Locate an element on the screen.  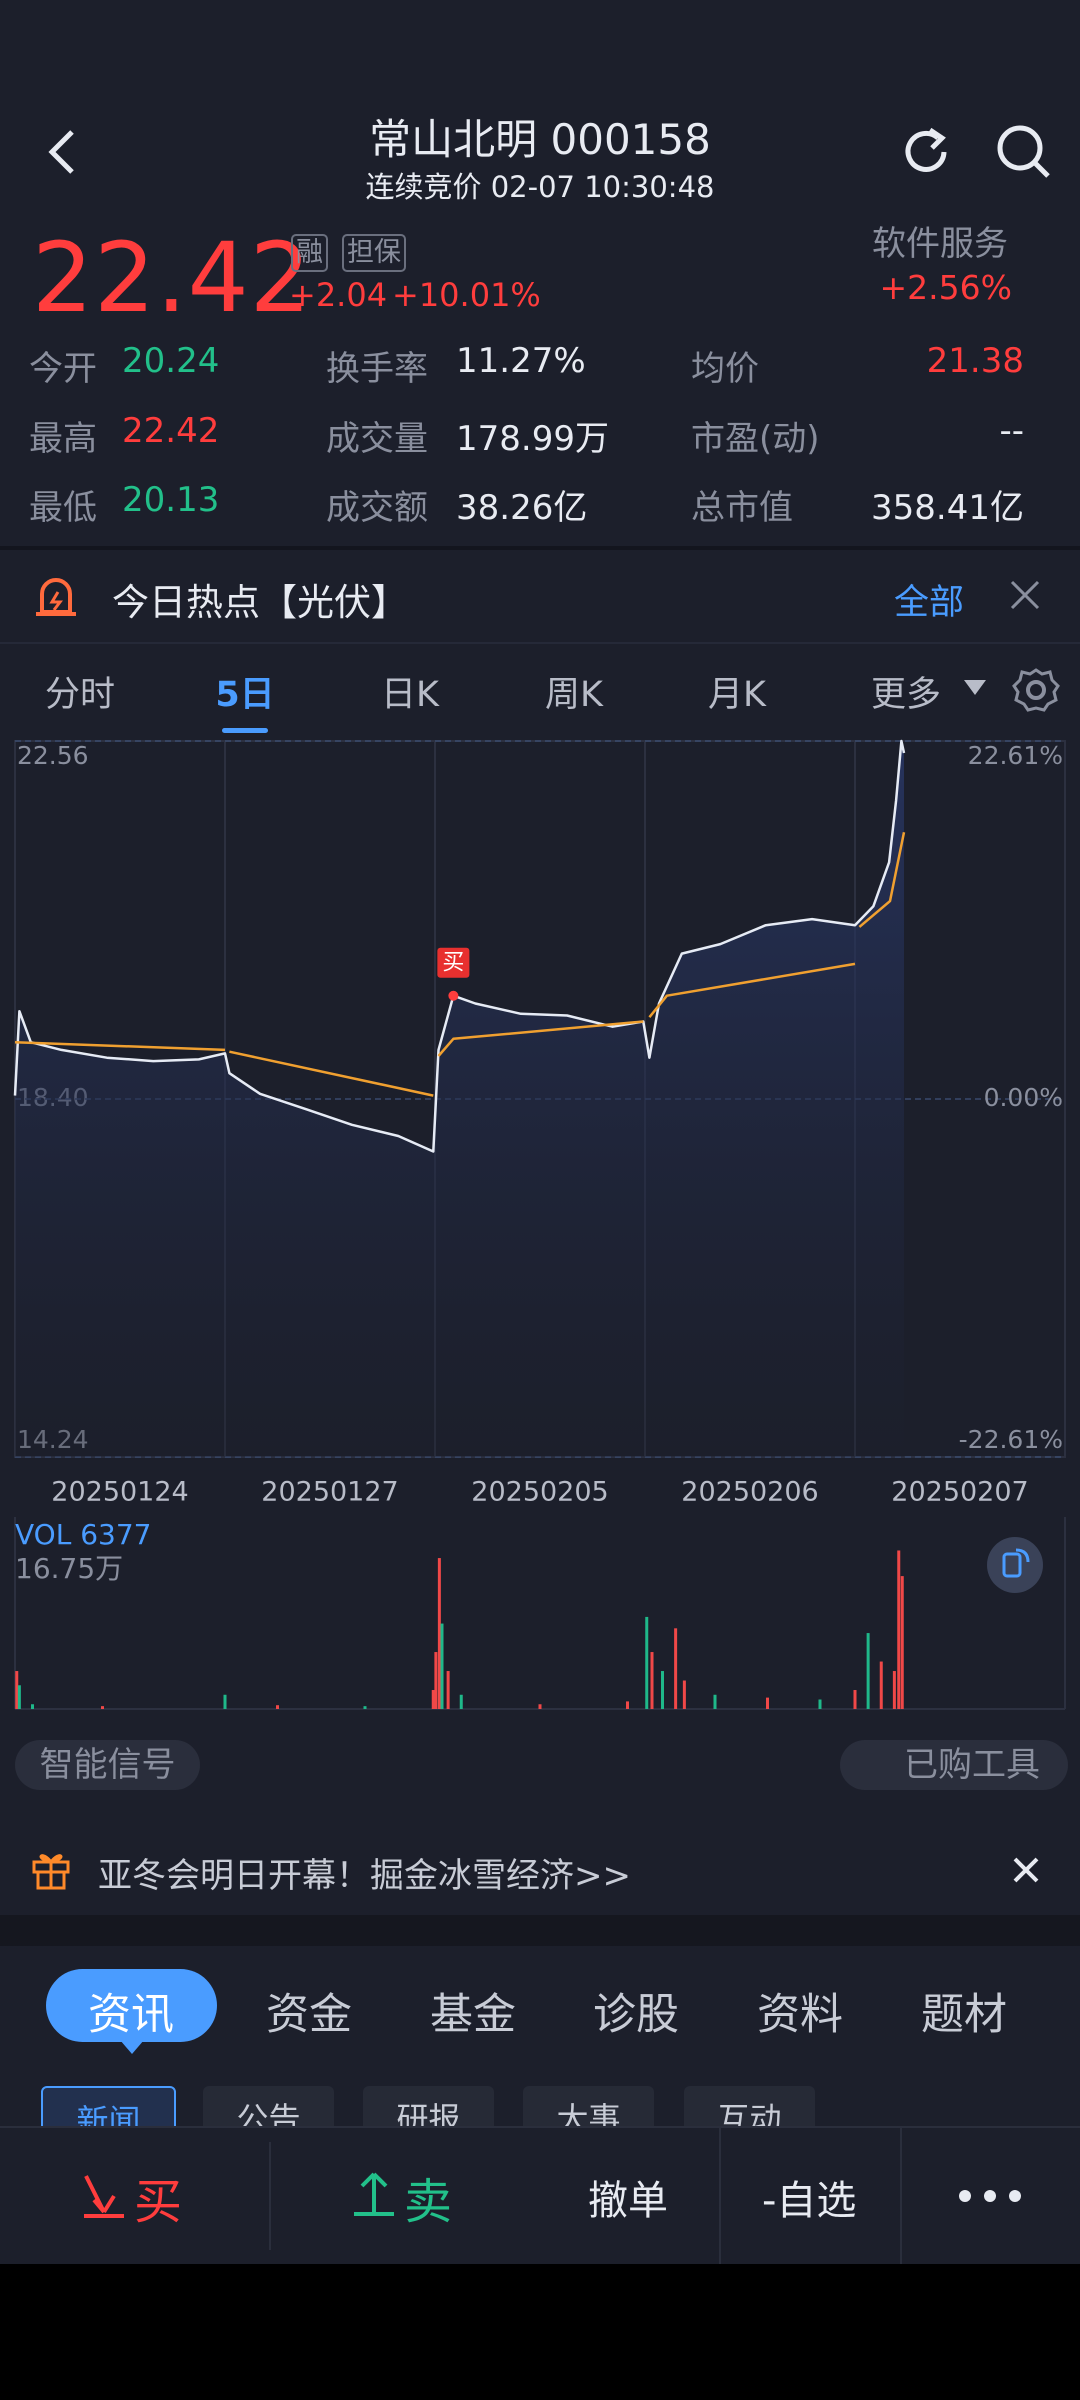
close-hot is located at coordinates (1025, 595).